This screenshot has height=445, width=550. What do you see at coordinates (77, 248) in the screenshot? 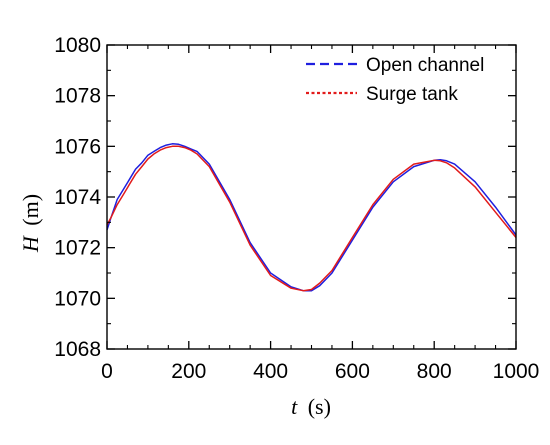
I see `y-tick-label: 1072` at bounding box center [77, 248].